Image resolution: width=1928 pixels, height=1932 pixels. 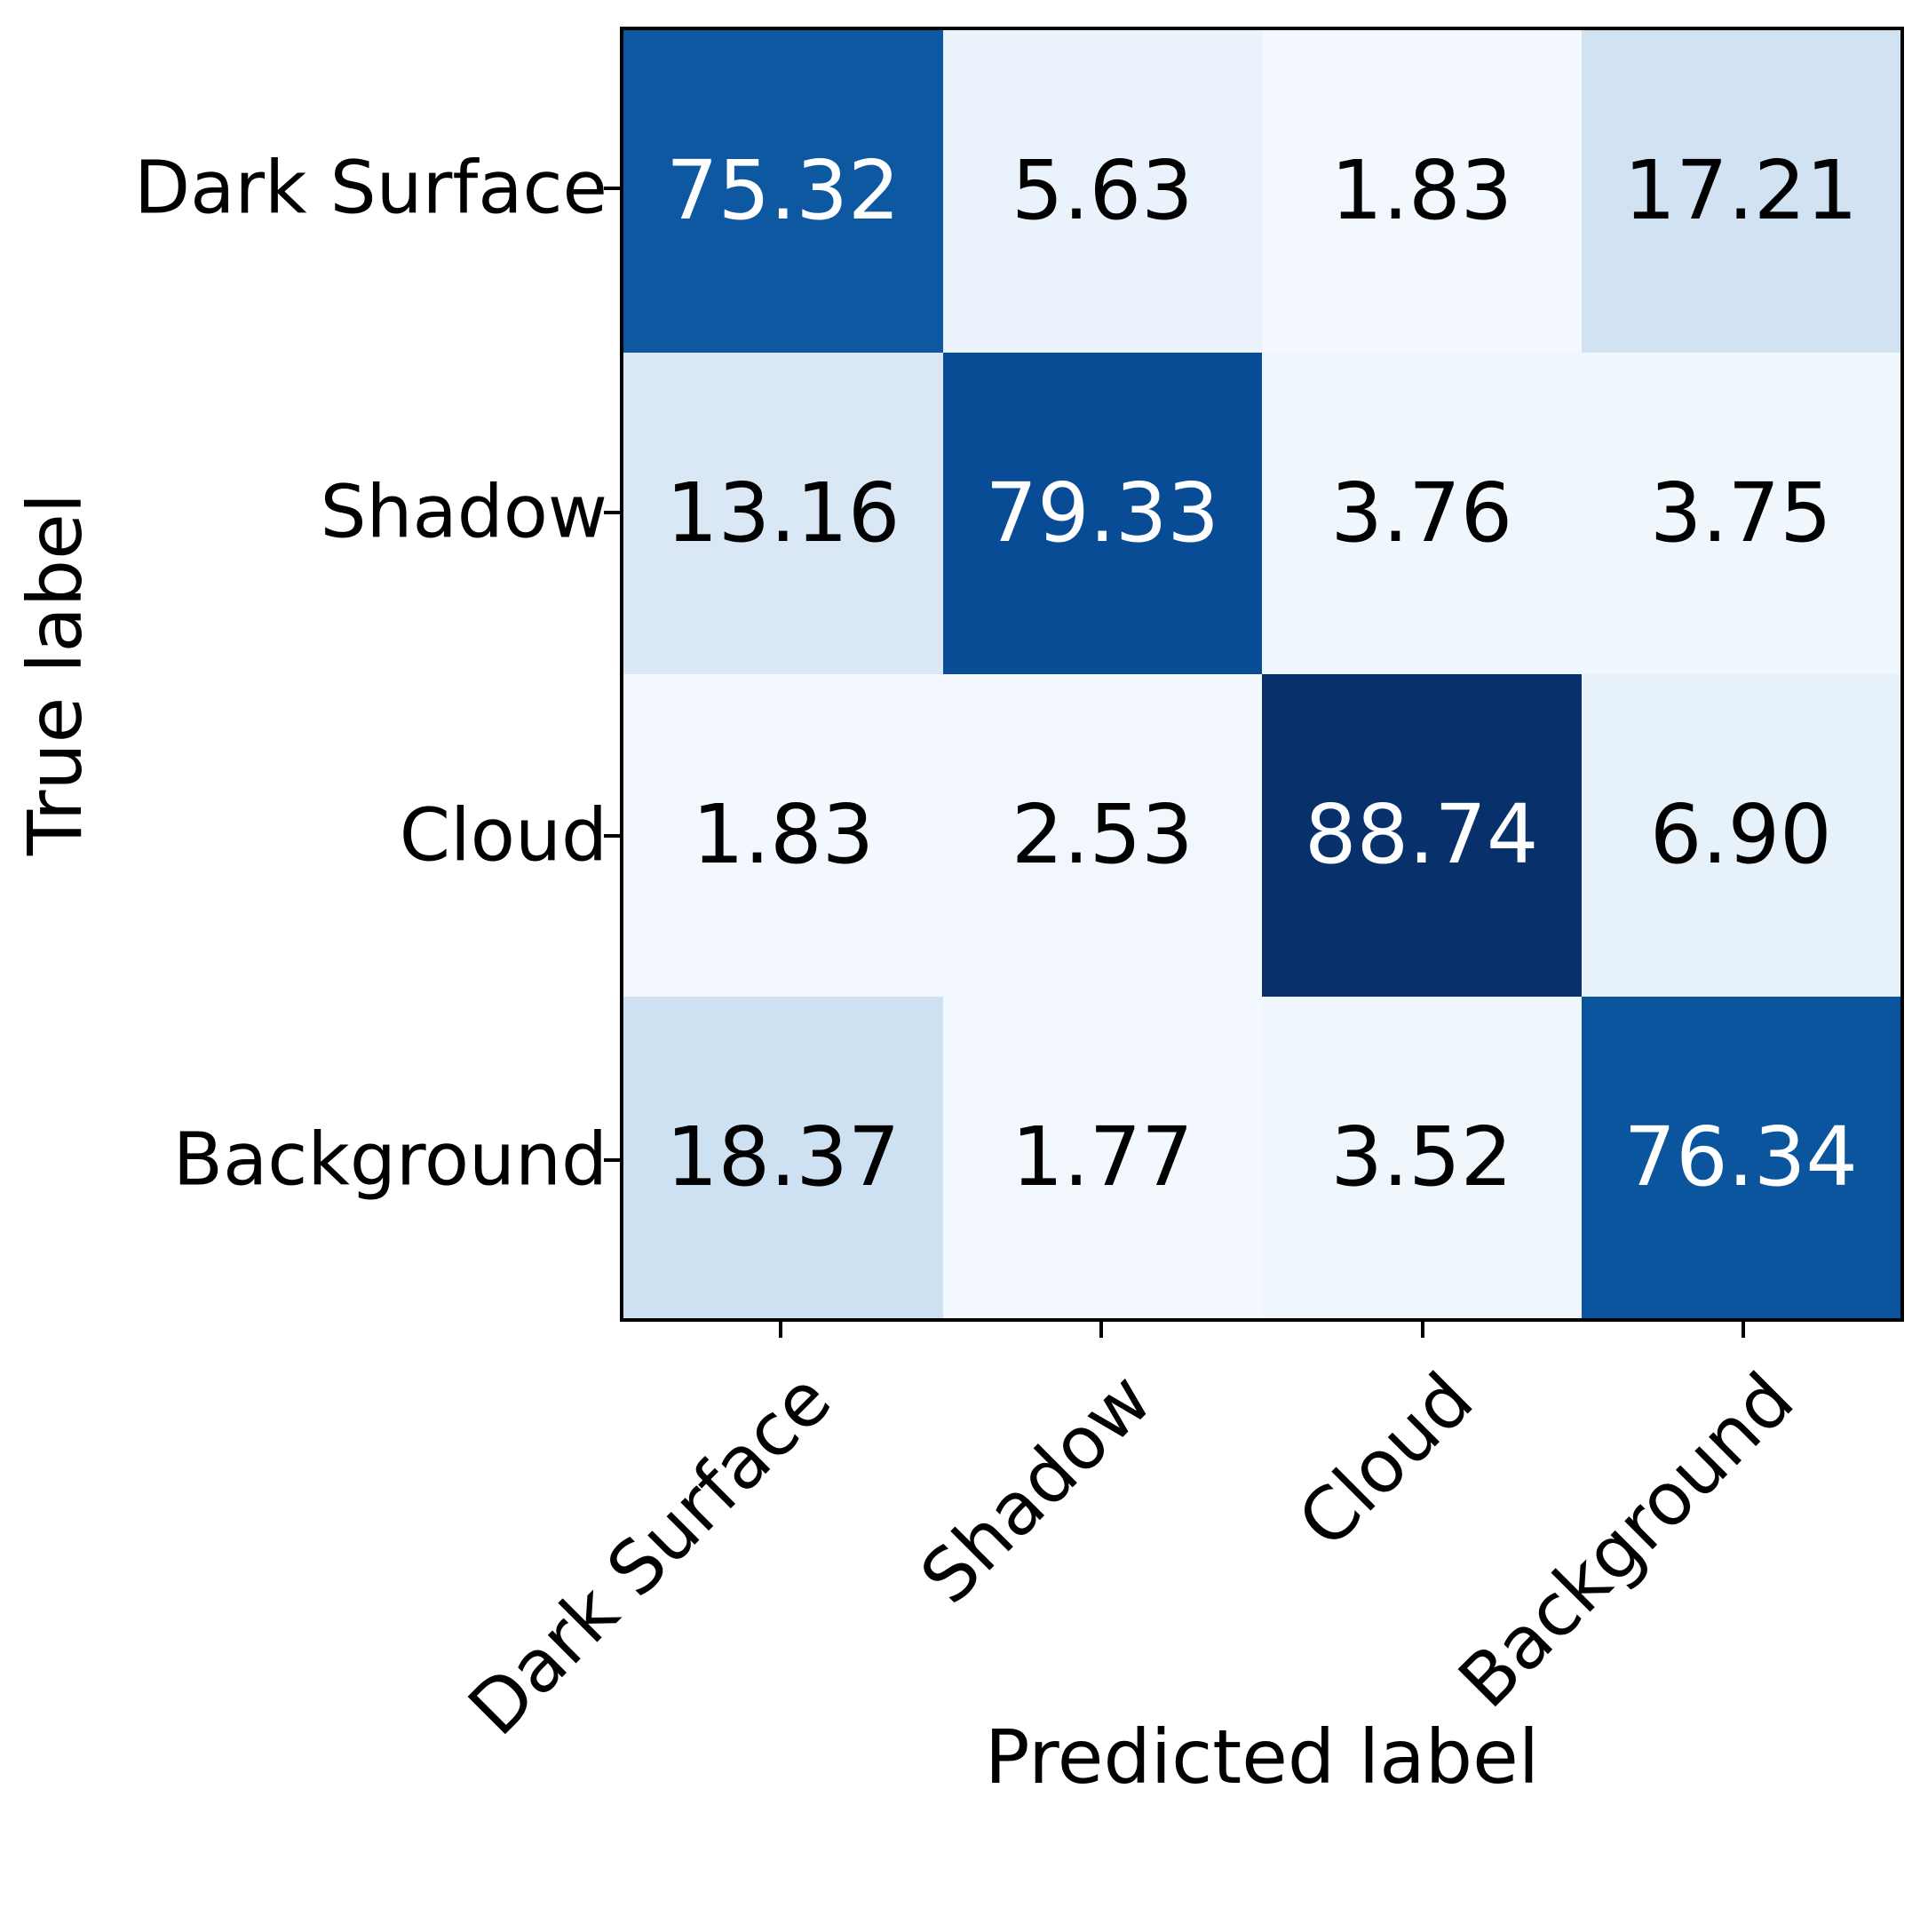 What do you see at coordinates (1740, 513) in the screenshot?
I see `matrix-cell-shadow-background: 3.75` at bounding box center [1740, 513].